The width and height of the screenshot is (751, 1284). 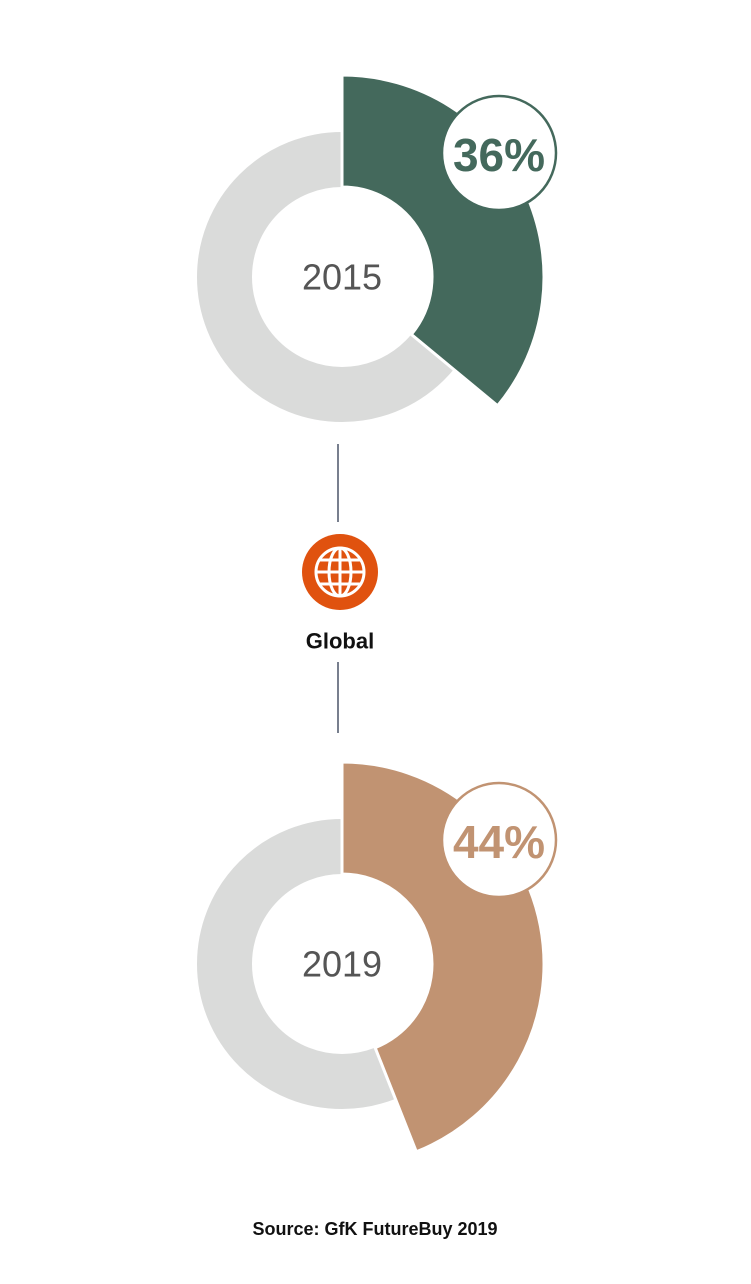 I want to click on value-label: 44%, so click(x=499, y=842).